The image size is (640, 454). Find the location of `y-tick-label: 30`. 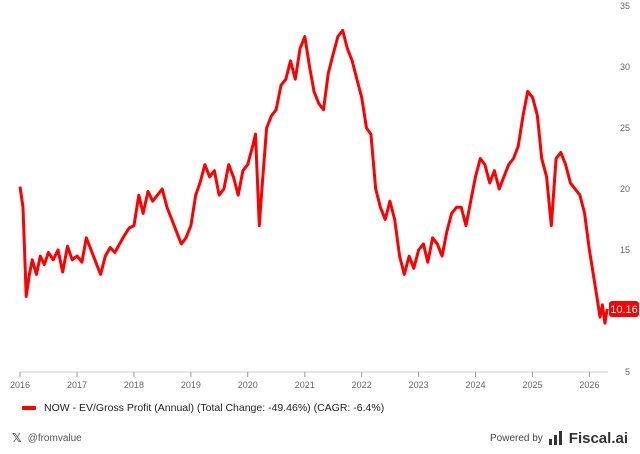

y-tick-label: 30 is located at coordinates (625, 67).